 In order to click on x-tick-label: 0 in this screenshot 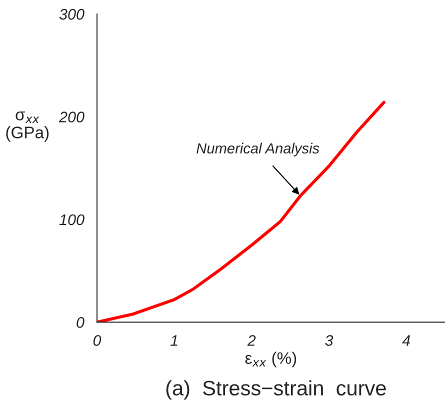, I will do `click(97, 340)`.